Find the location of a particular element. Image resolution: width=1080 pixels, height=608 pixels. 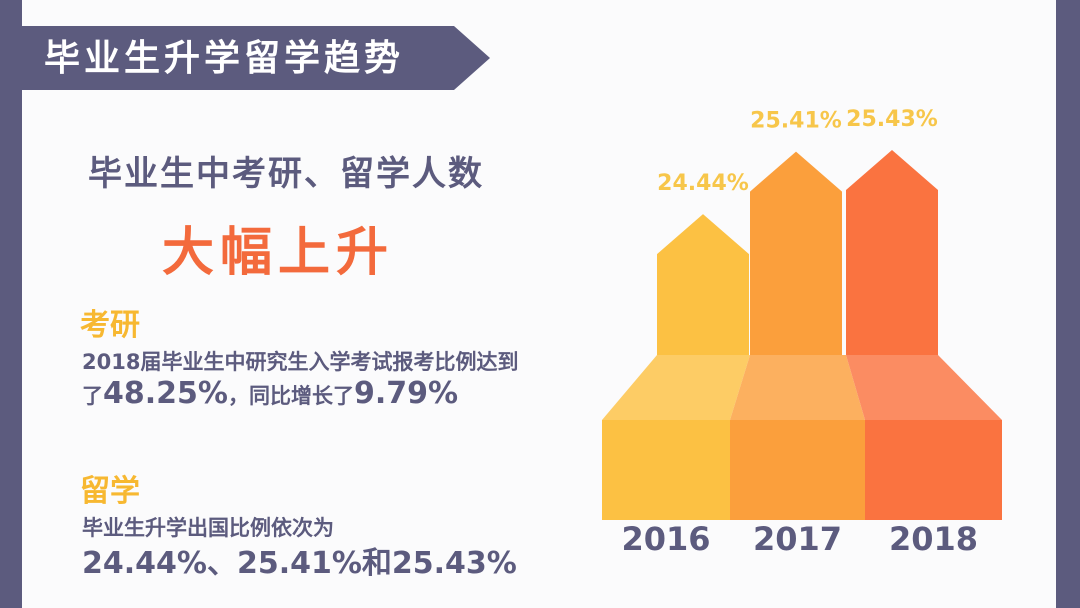

front-face-2018 is located at coordinates (933, 470).